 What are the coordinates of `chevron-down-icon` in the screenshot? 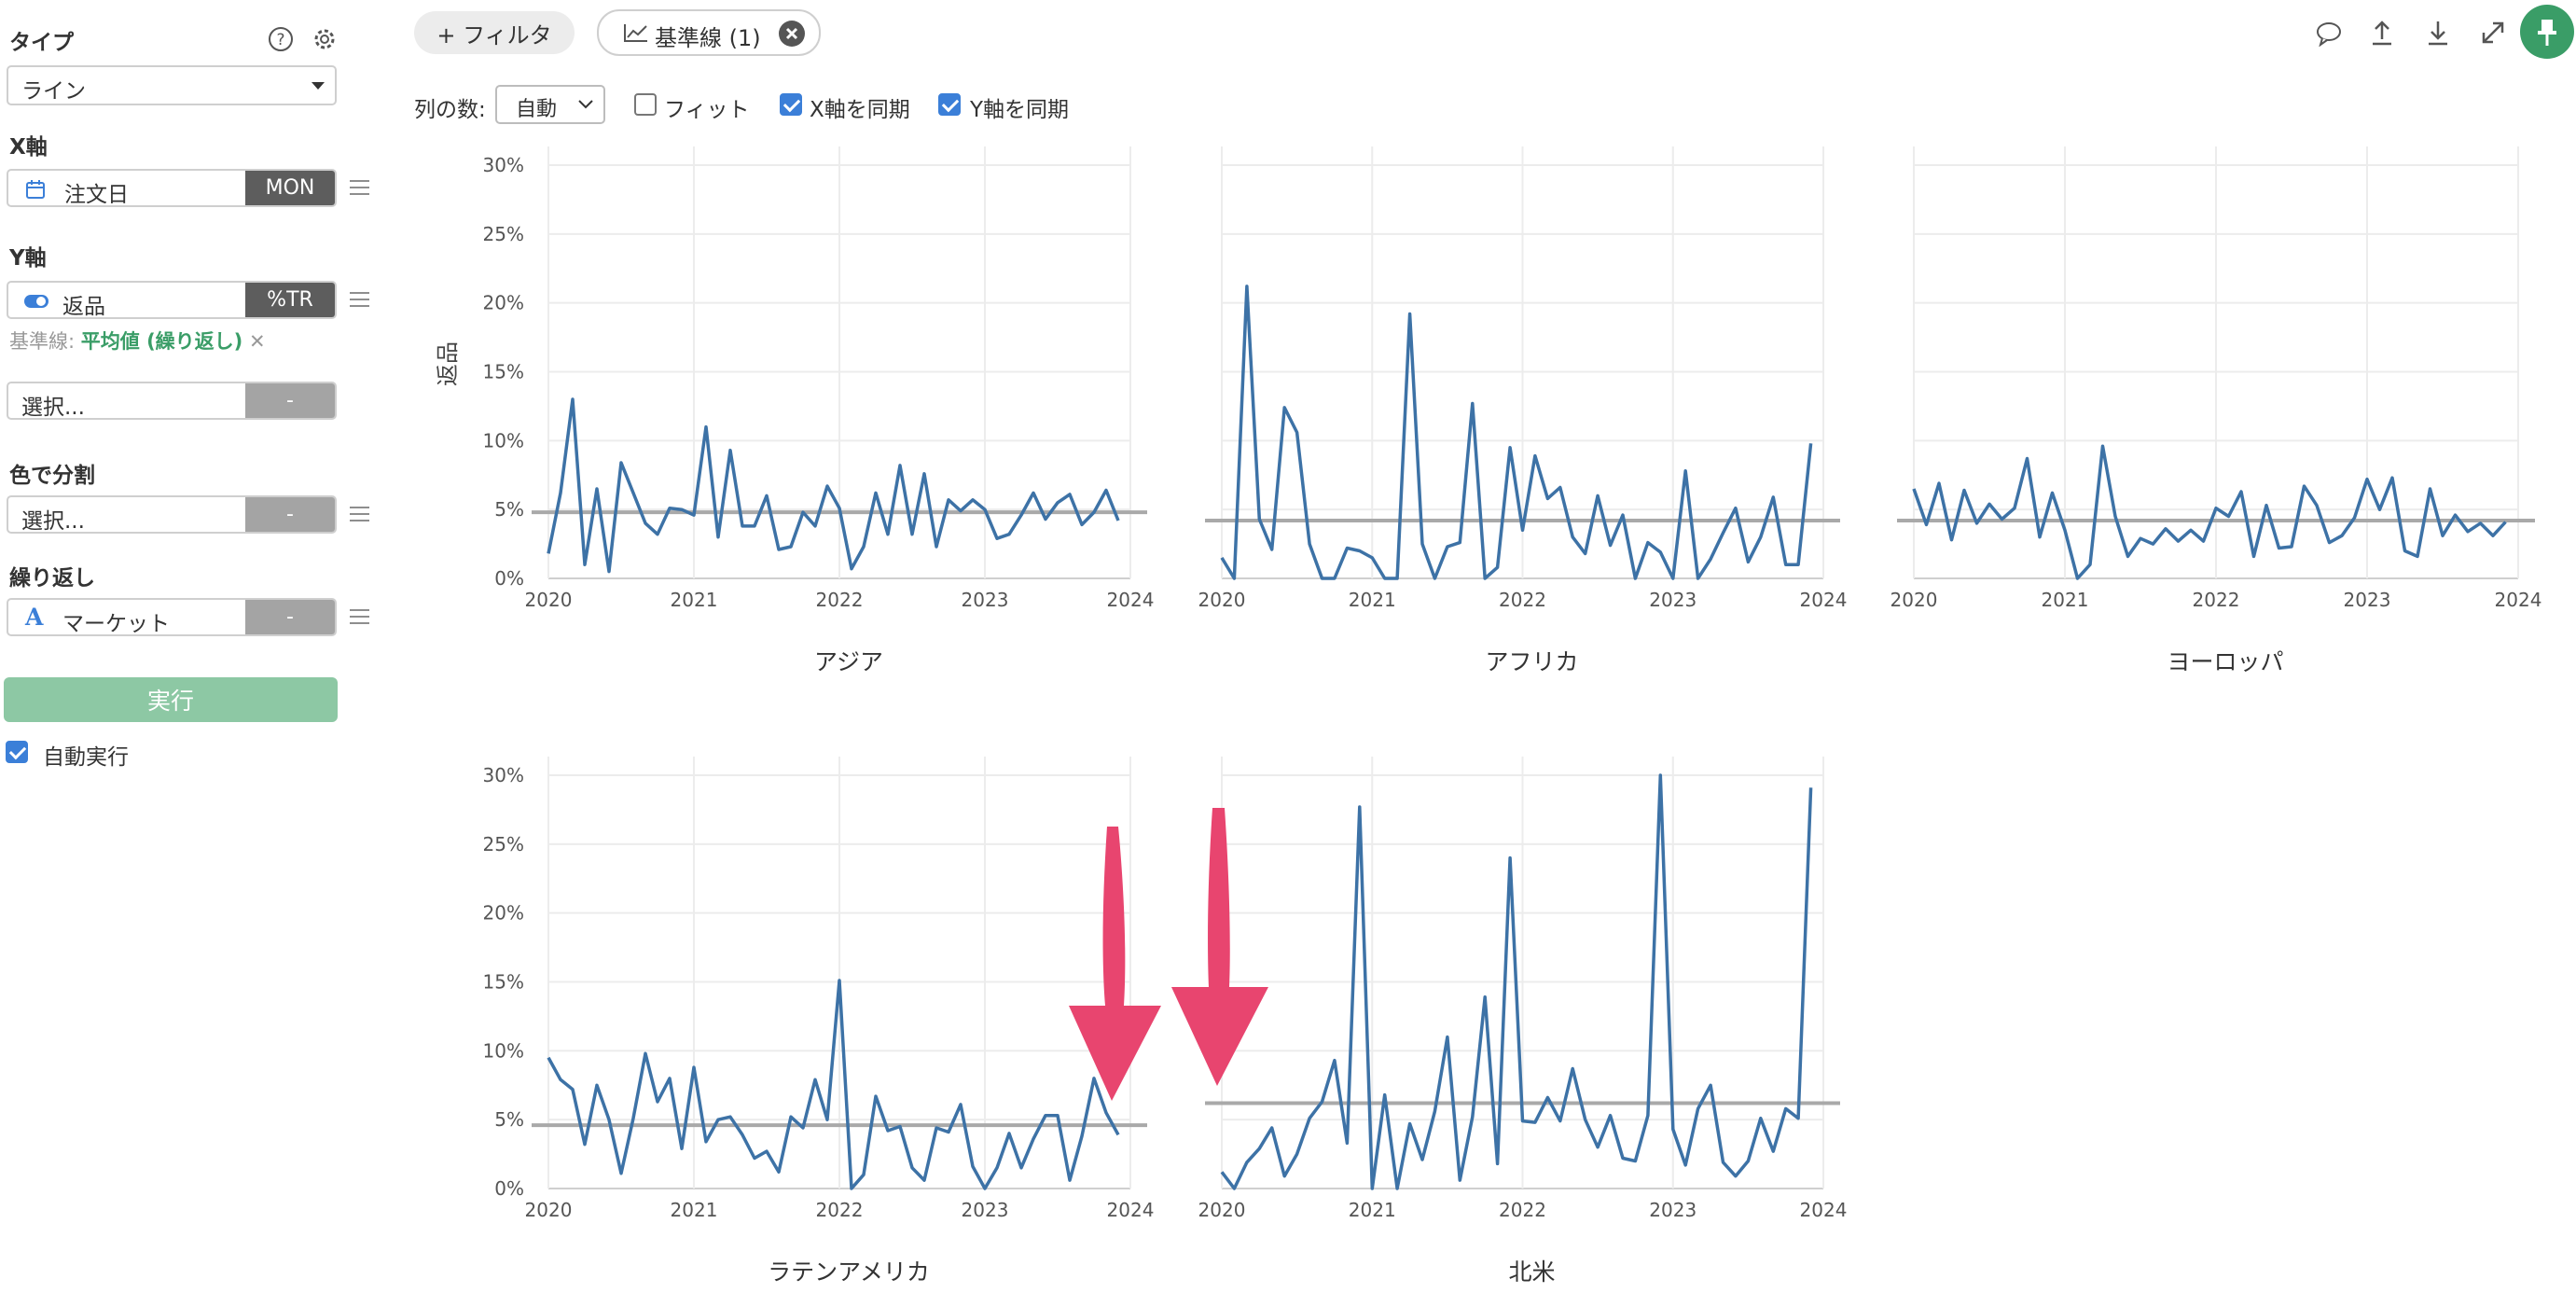 It's located at (585, 104).